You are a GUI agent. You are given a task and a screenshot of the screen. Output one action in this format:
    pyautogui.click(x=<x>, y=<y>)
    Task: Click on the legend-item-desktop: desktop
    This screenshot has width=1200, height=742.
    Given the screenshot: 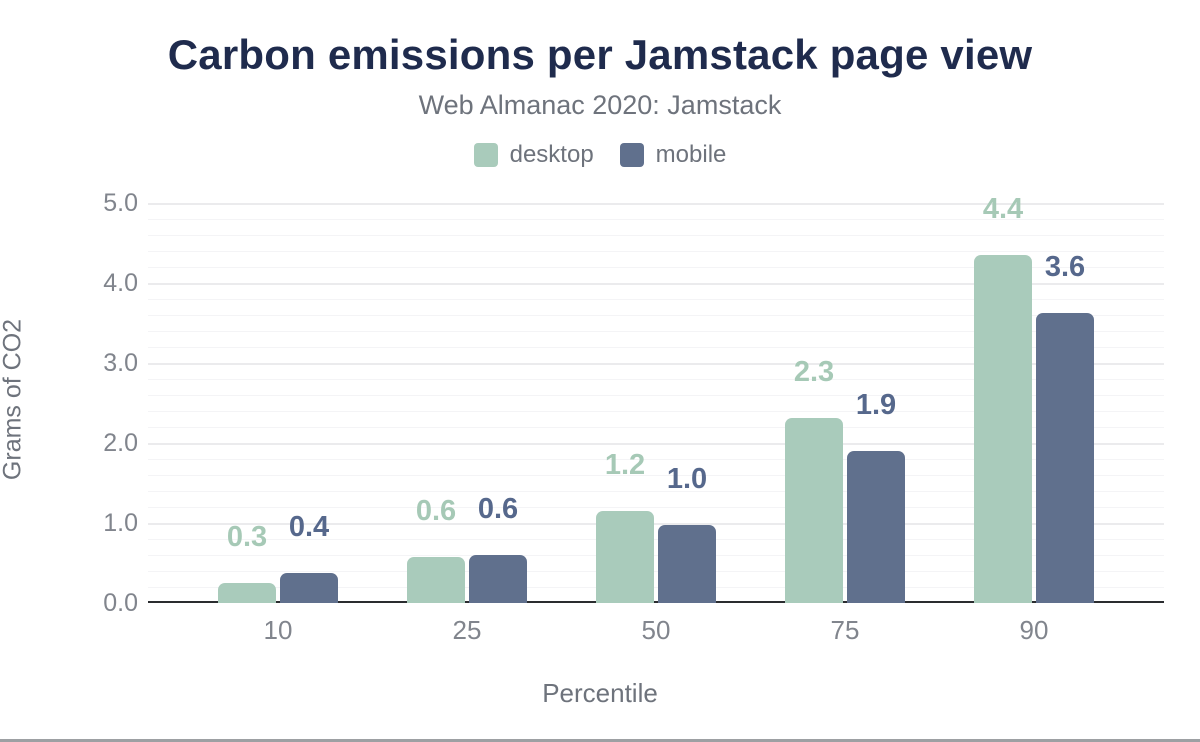 What is the action you would take?
    pyautogui.click(x=533, y=155)
    